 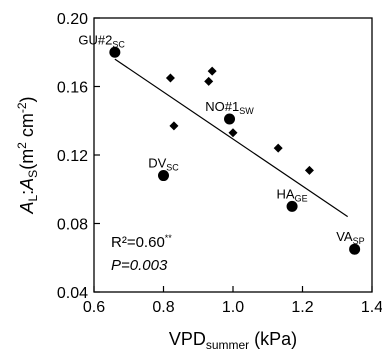 I want to click on y-tick-label: 0.04, so click(x=72, y=293).